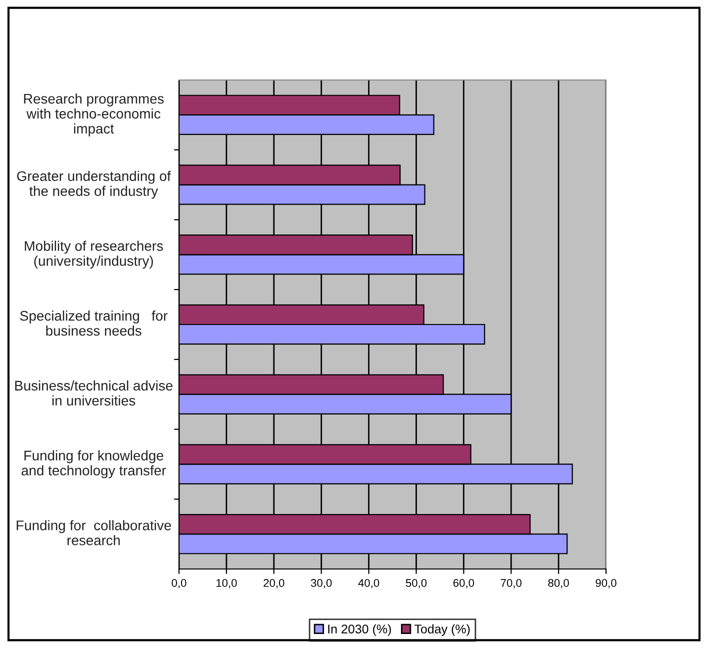 This screenshot has width=708, height=648. I want to click on x-tick-label: 10,0, so click(226, 583).